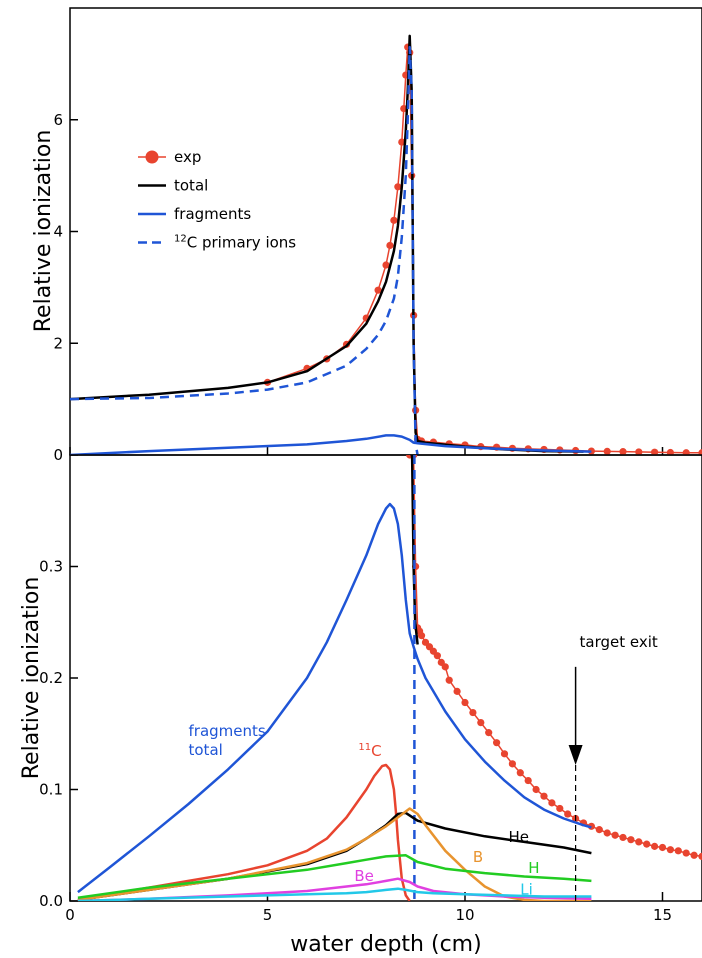  I want to click on bottom-y-tick-label: 0.1, so click(51, 790).